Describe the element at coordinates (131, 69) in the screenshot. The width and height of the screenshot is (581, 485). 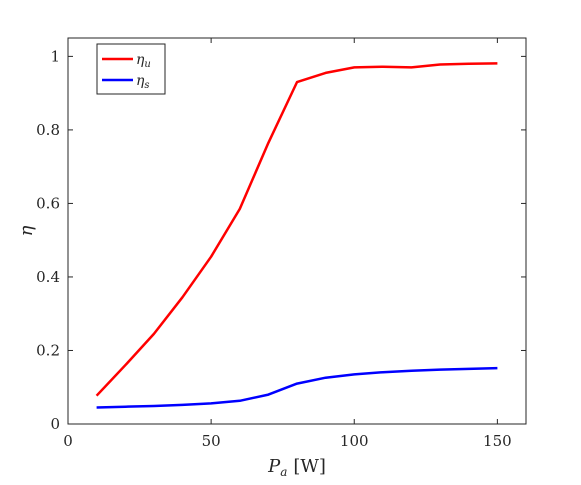
I see `legend-box` at that location.